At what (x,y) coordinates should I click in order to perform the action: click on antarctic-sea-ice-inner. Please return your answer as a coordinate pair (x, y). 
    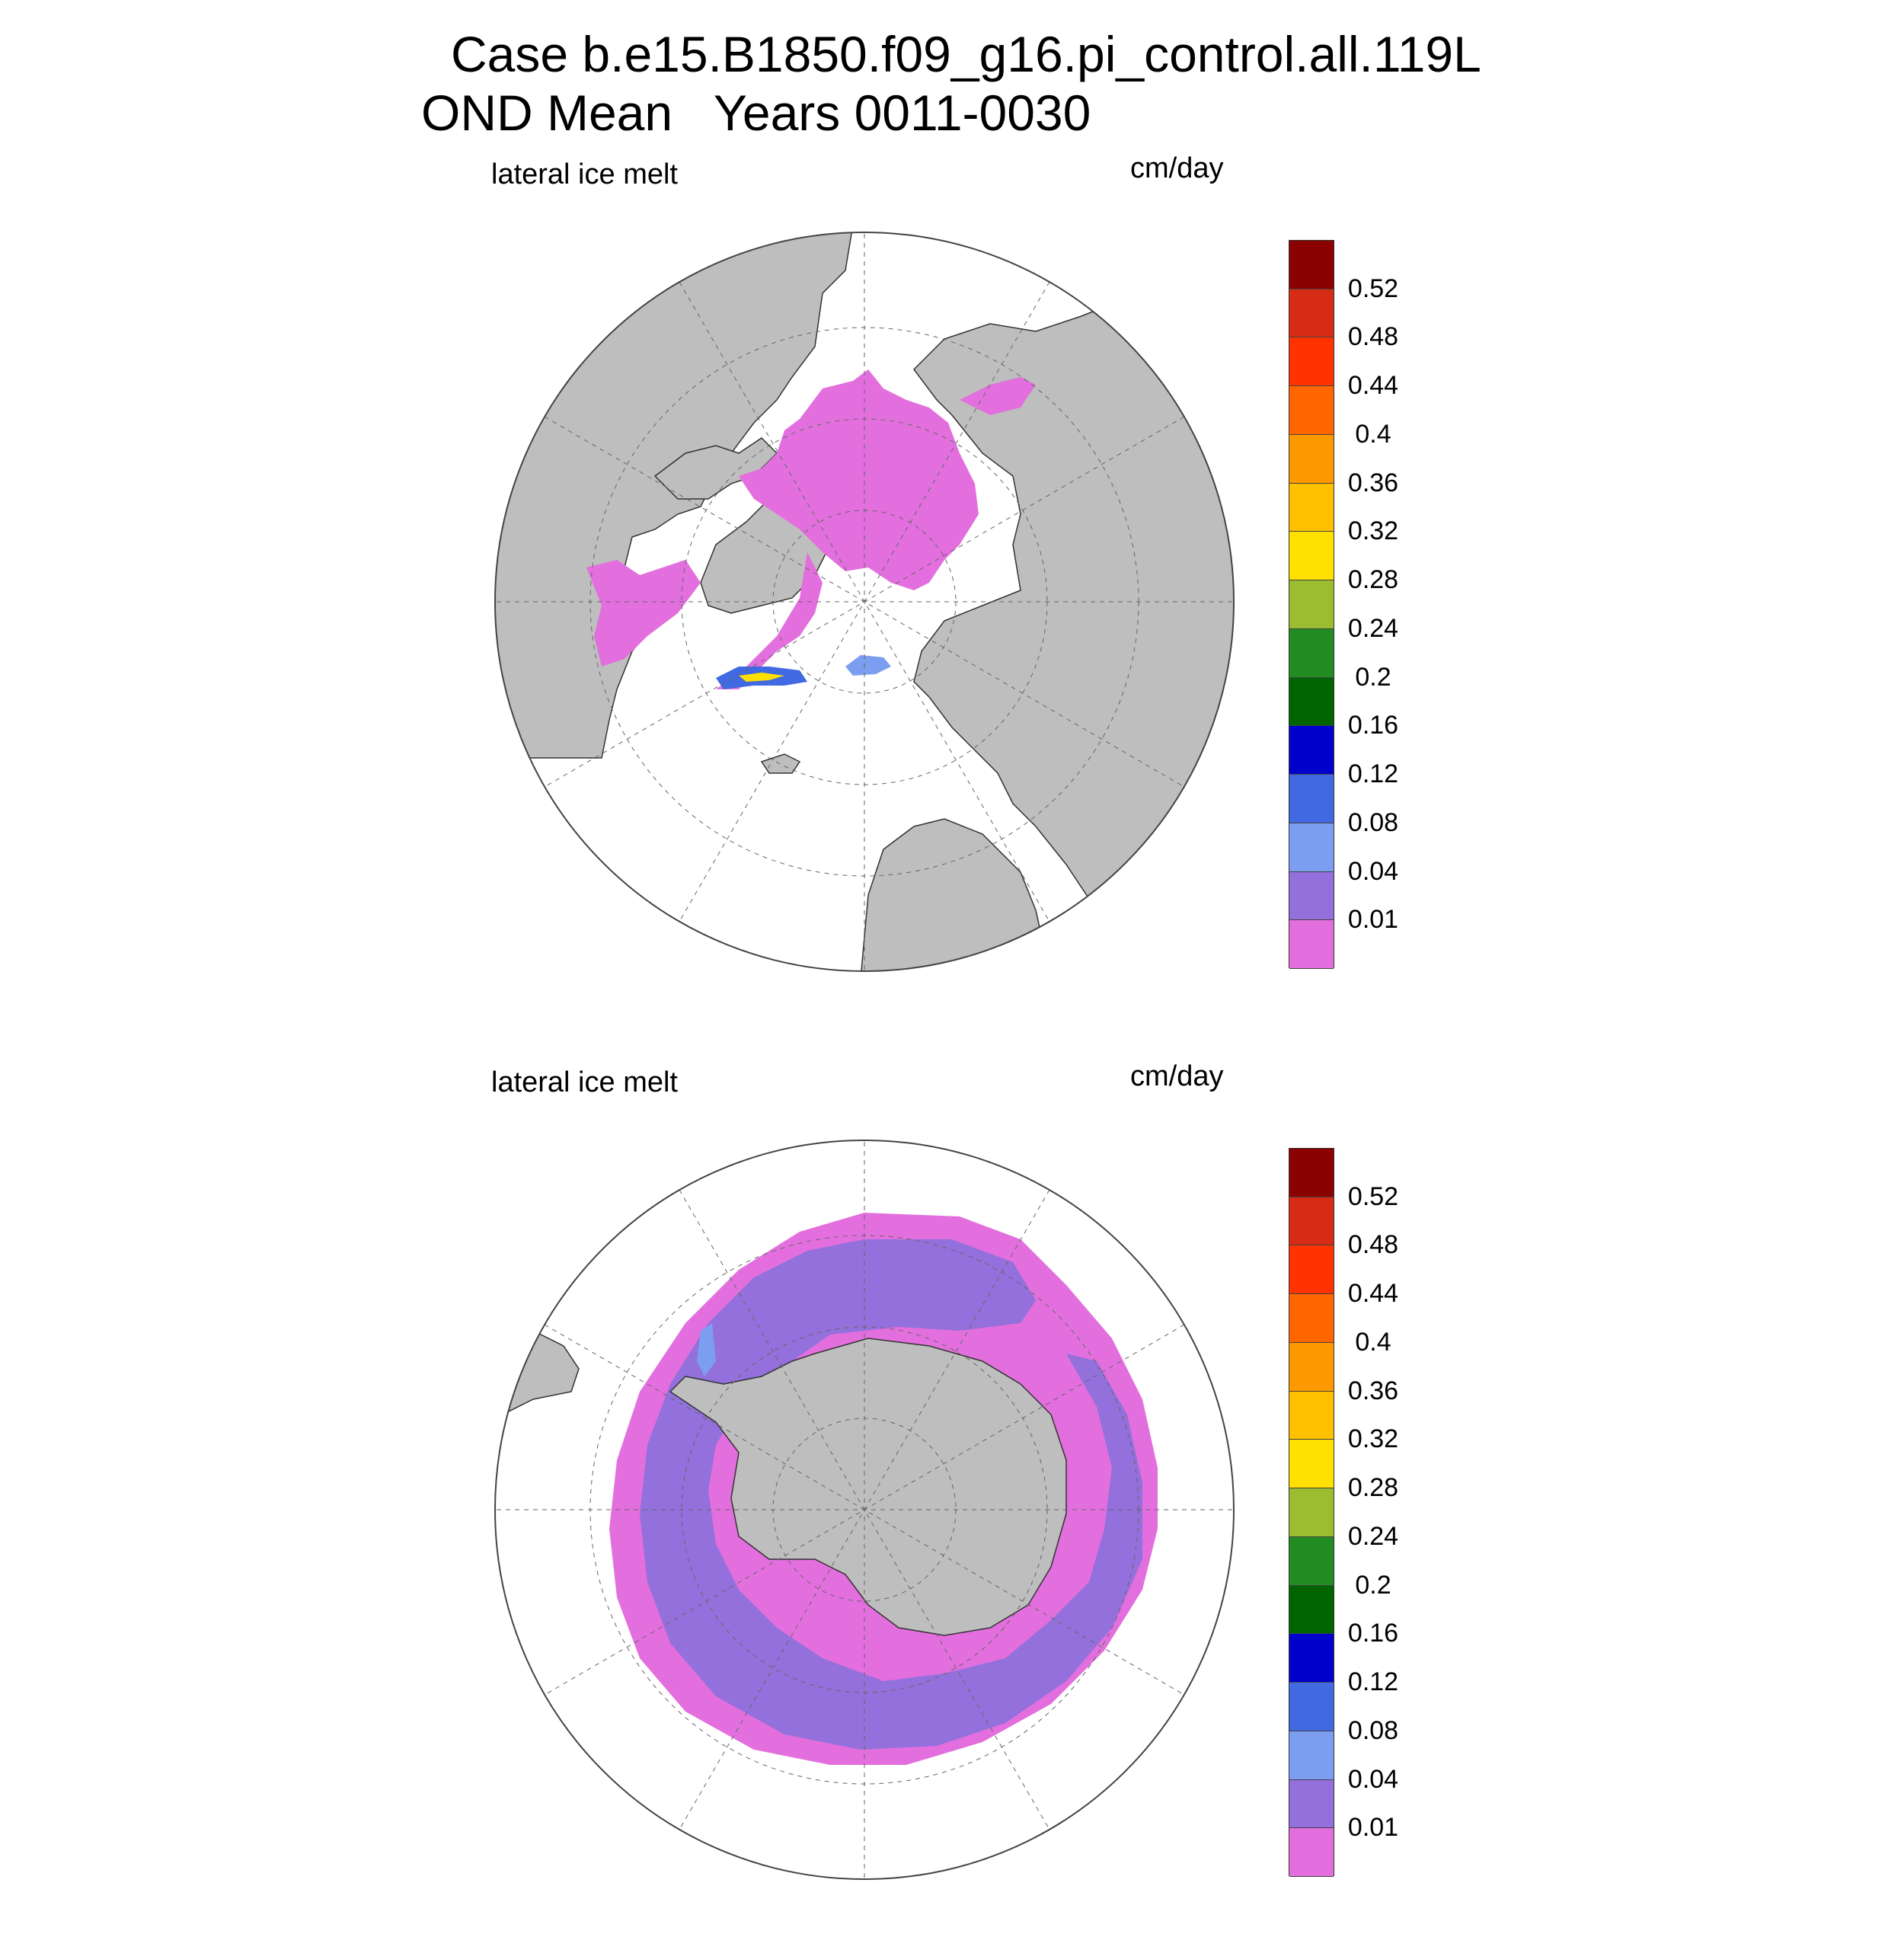
    Looking at the image, I should click on (891, 1494).